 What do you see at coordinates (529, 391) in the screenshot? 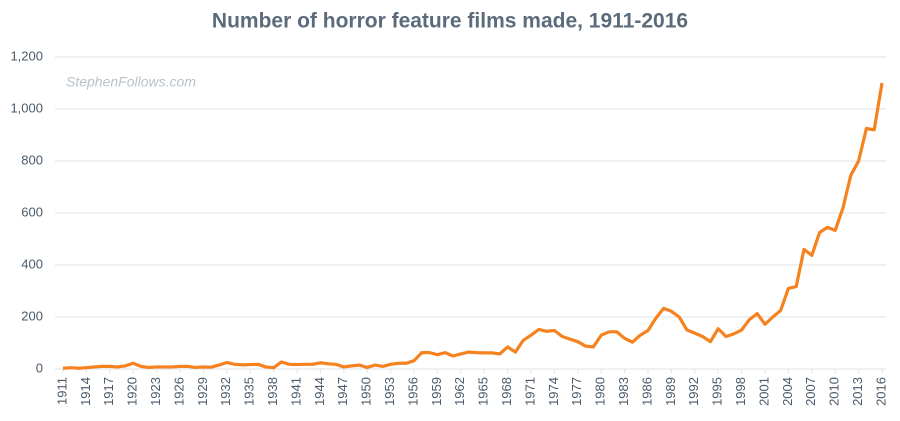
I see `x-tick-label: 1971` at bounding box center [529, 391].